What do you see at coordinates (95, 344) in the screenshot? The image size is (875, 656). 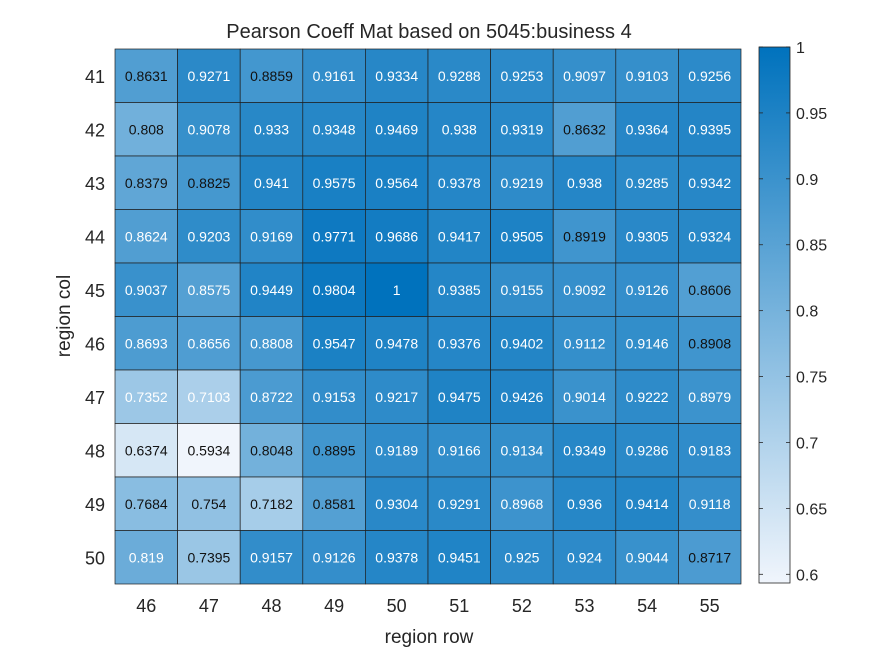 I see `y-tick-label: 46` at bounding box center [95, 344].